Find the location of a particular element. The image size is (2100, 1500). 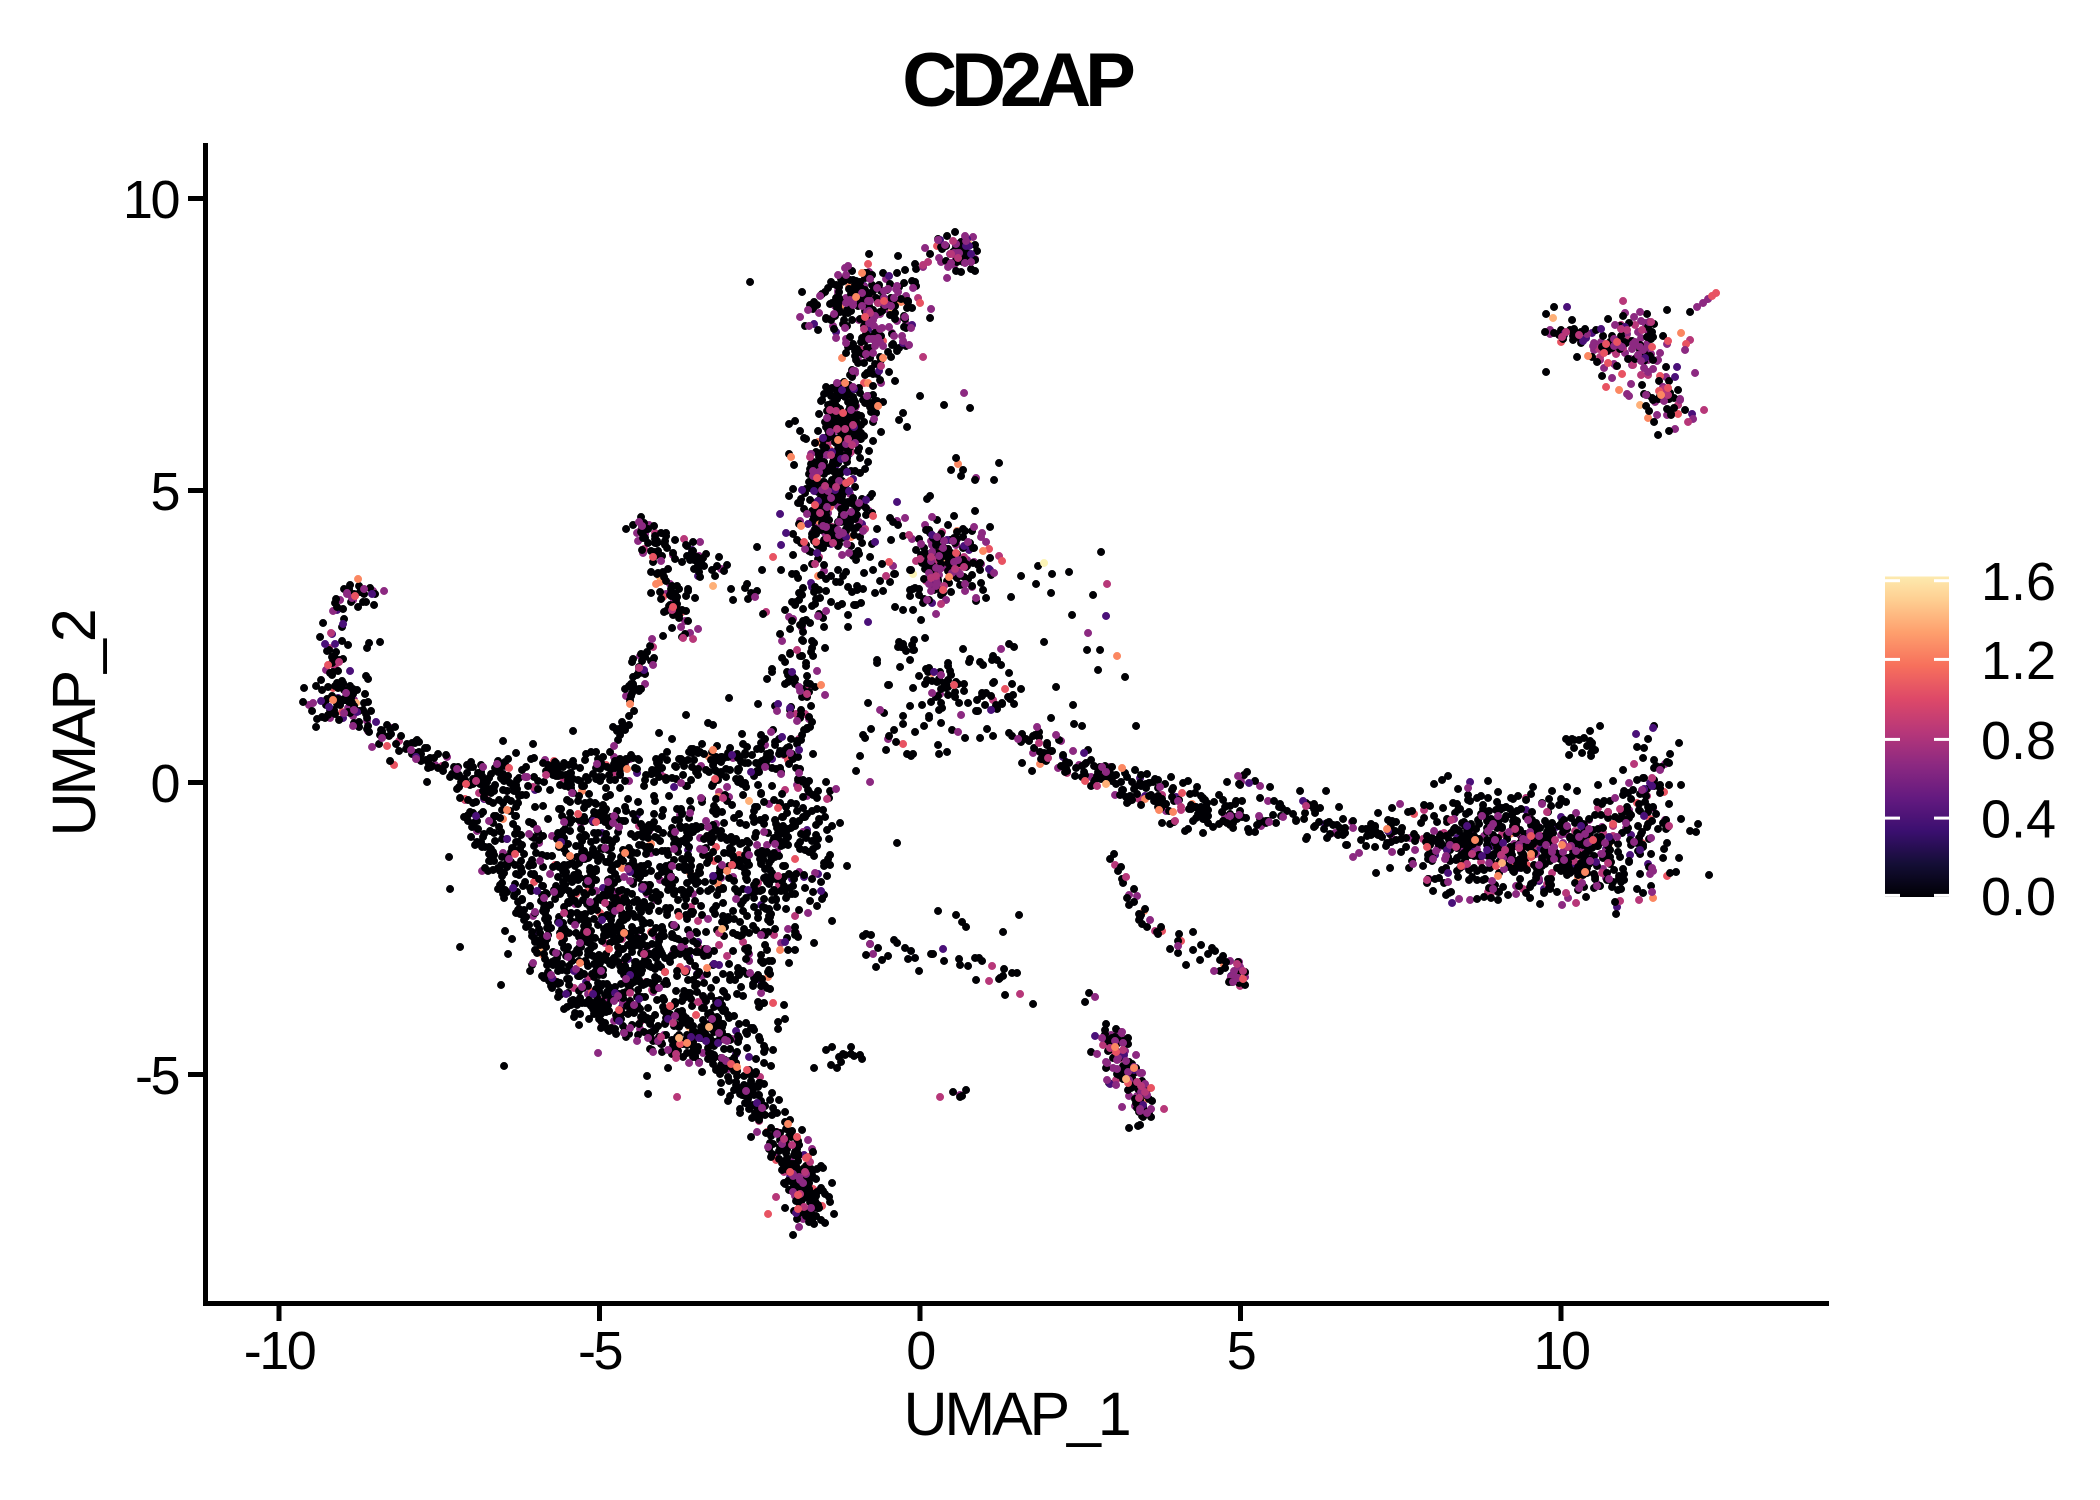

svg-text: UMAP_1 is located at coordinates (1016, 1414).